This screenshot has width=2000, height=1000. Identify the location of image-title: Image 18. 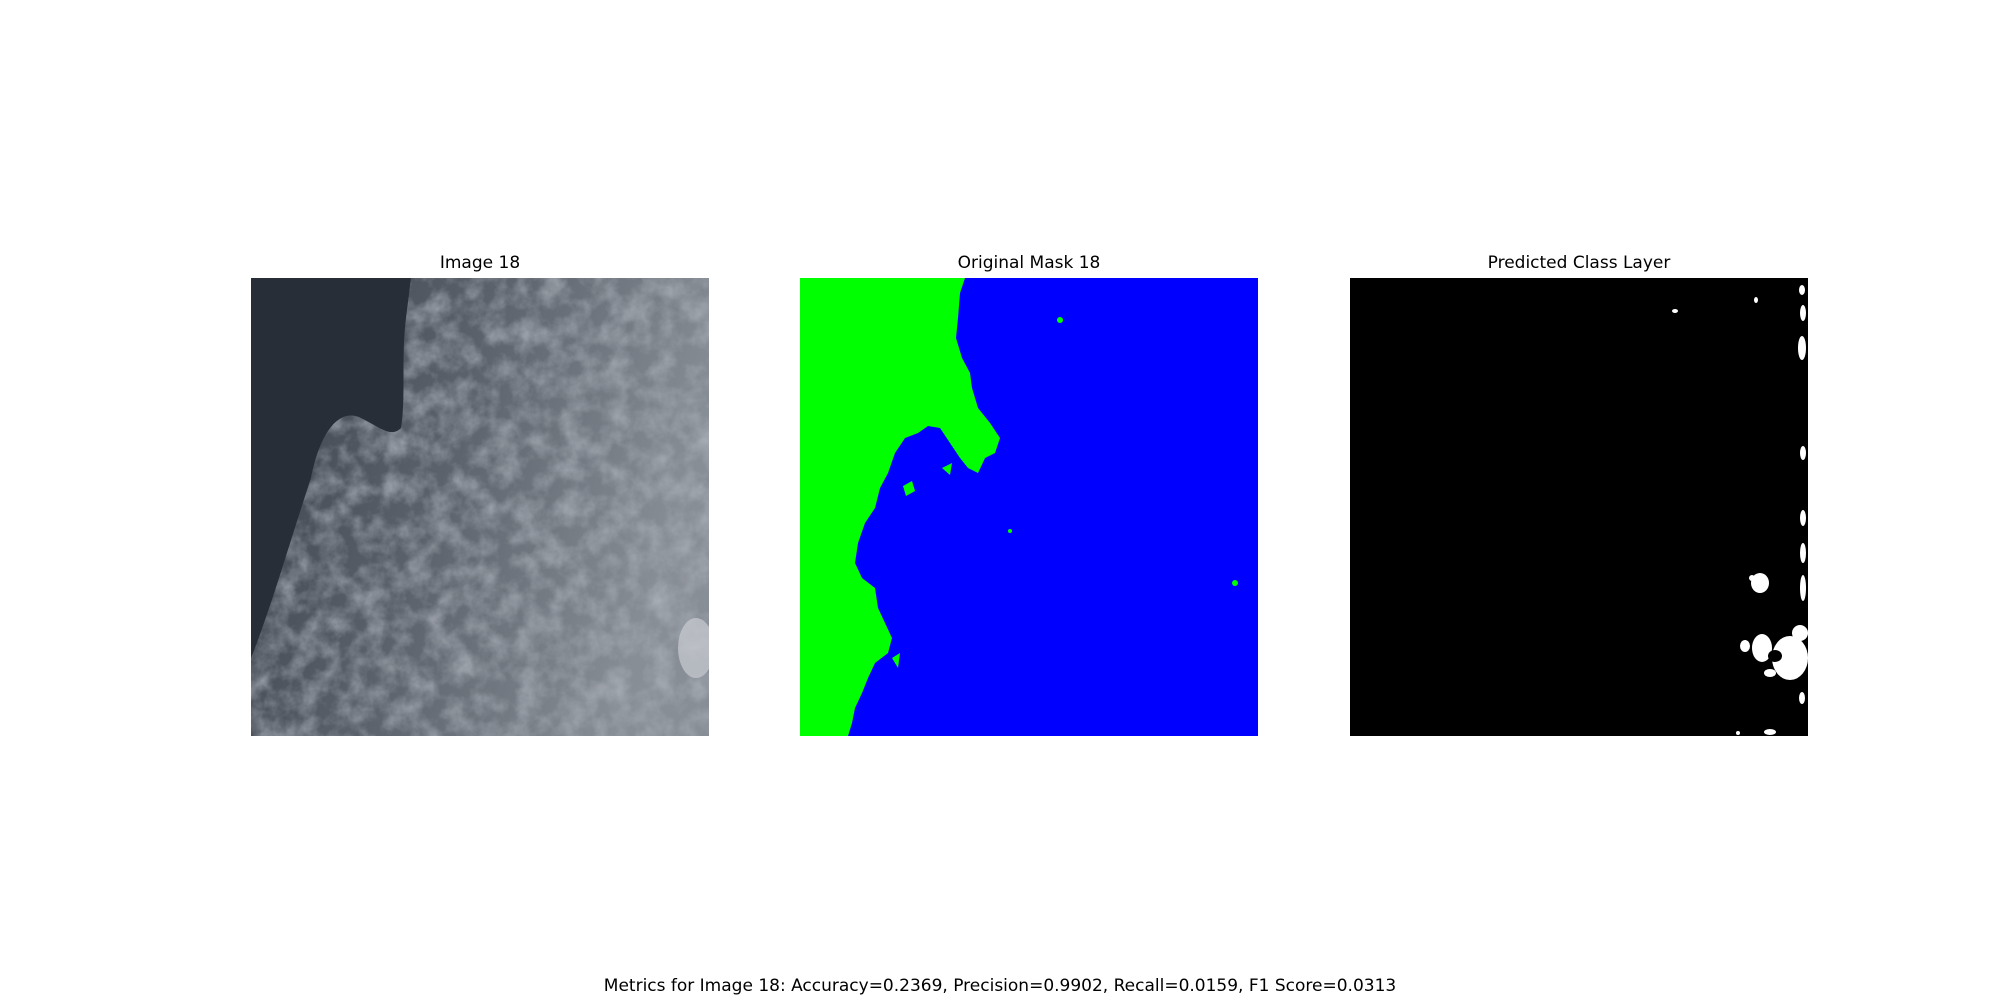
(480, 263).